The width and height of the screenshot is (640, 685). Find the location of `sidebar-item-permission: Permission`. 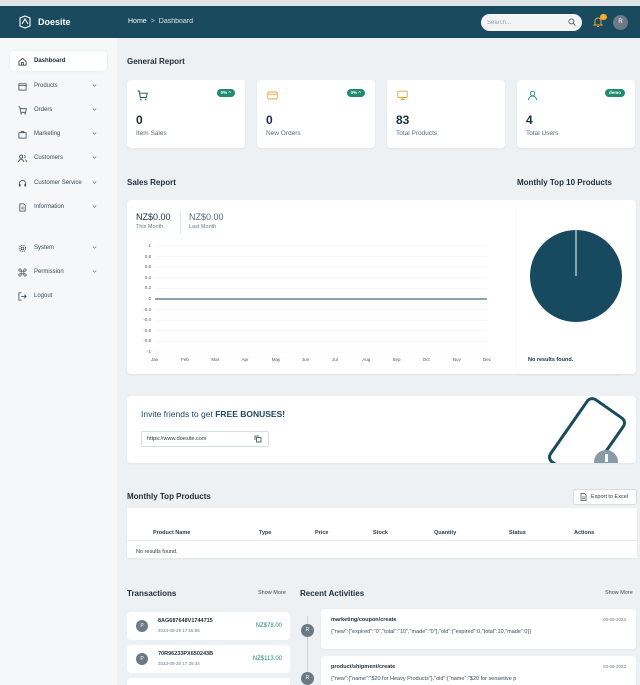

sidebar-item-permission: Permission is located at coordinates (58, 272).